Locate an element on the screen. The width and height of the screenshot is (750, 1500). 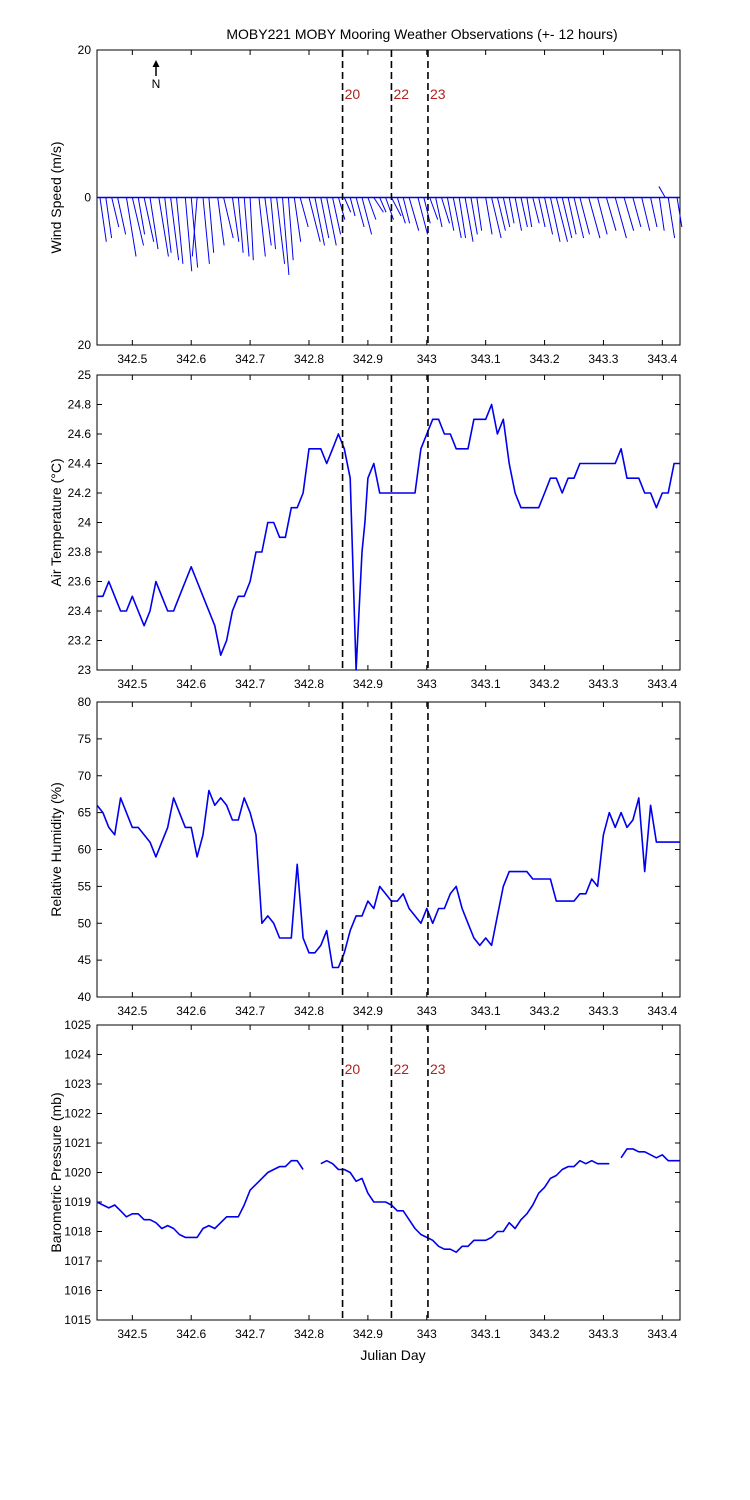
y-tick-label: 23 is located at coordinates (85, 670).